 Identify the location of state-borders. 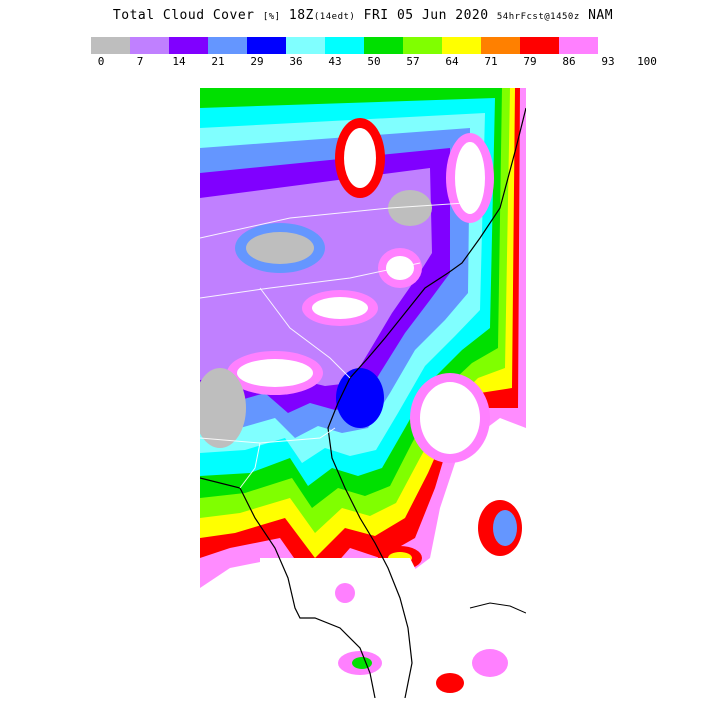
(333, 345).